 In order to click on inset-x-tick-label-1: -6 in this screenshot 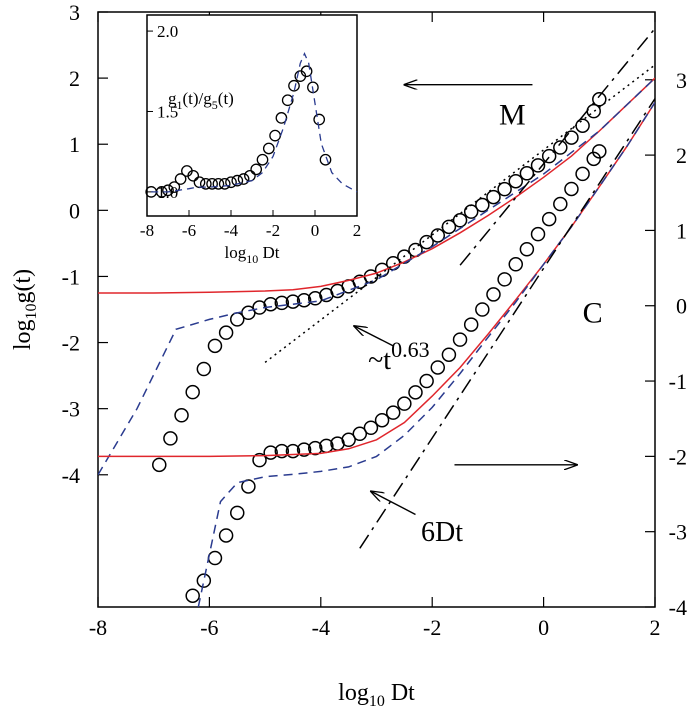, I will do `click(189, 230)`.